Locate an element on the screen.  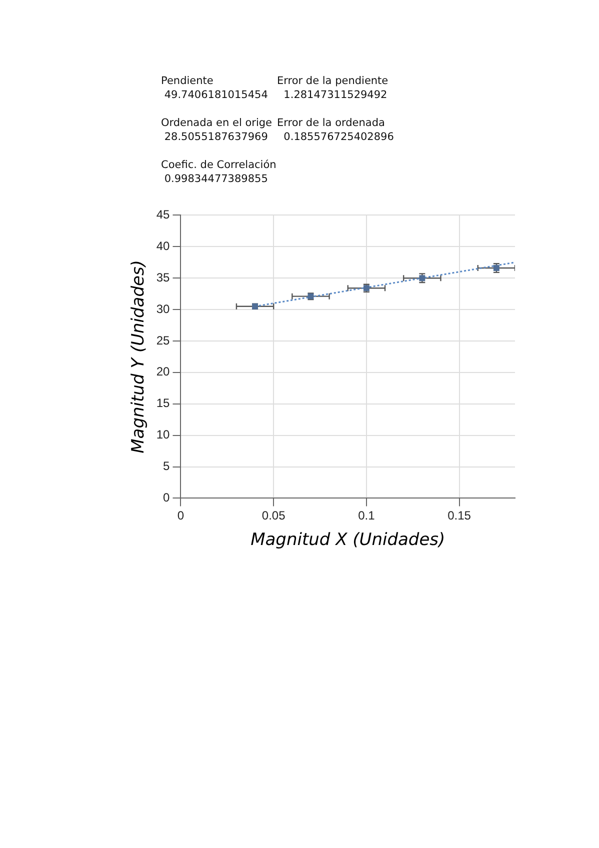
text: Coefic. de Correlación is located at coordinates (219, 165).